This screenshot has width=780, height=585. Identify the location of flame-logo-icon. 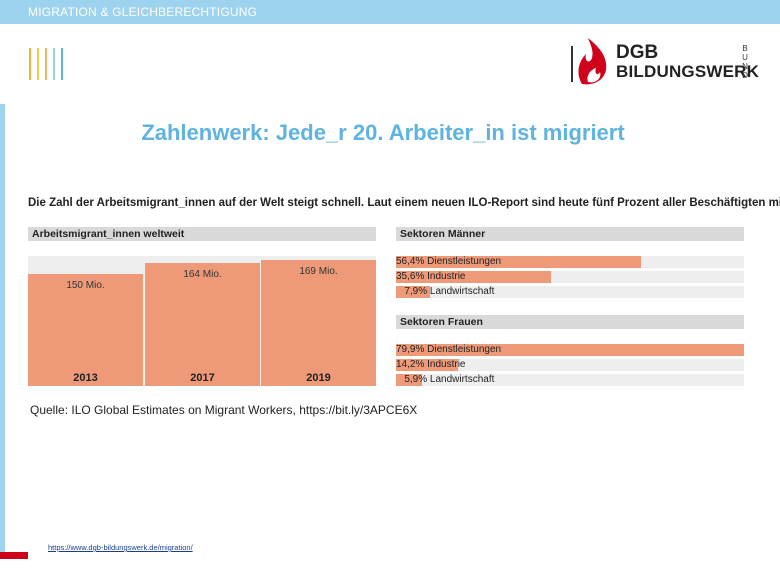
(589, 61).